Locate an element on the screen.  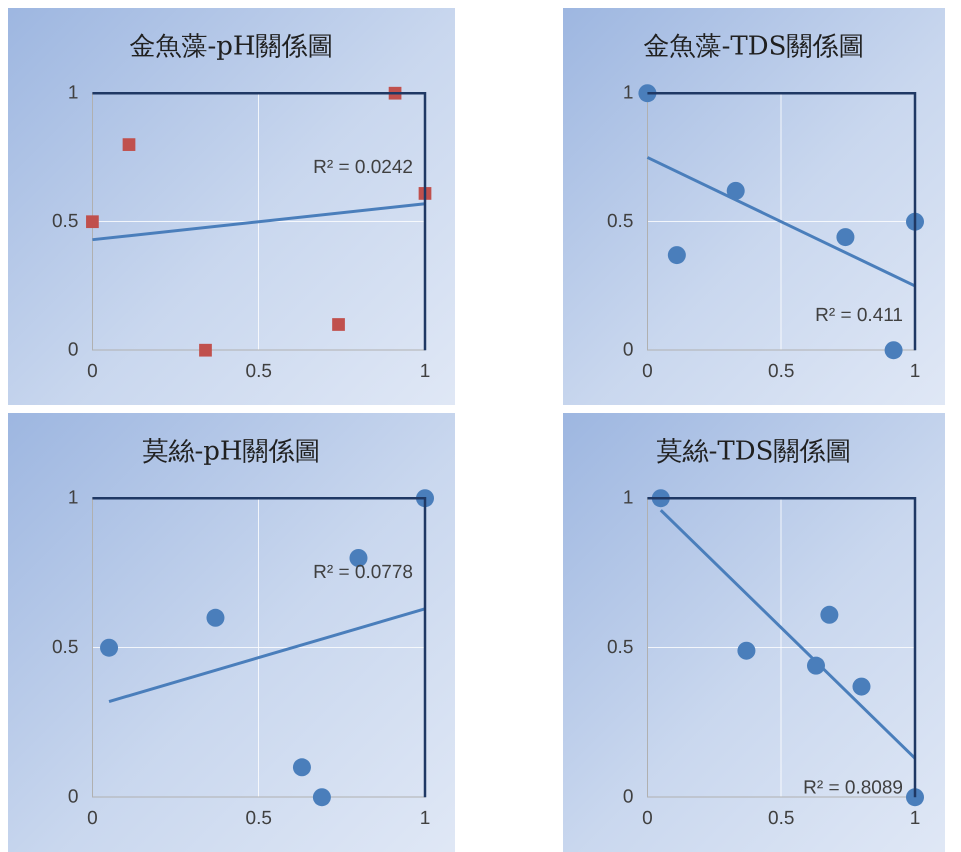
chart-title: 莫絲-pH關係圖 is located at coordinates (231, 451).